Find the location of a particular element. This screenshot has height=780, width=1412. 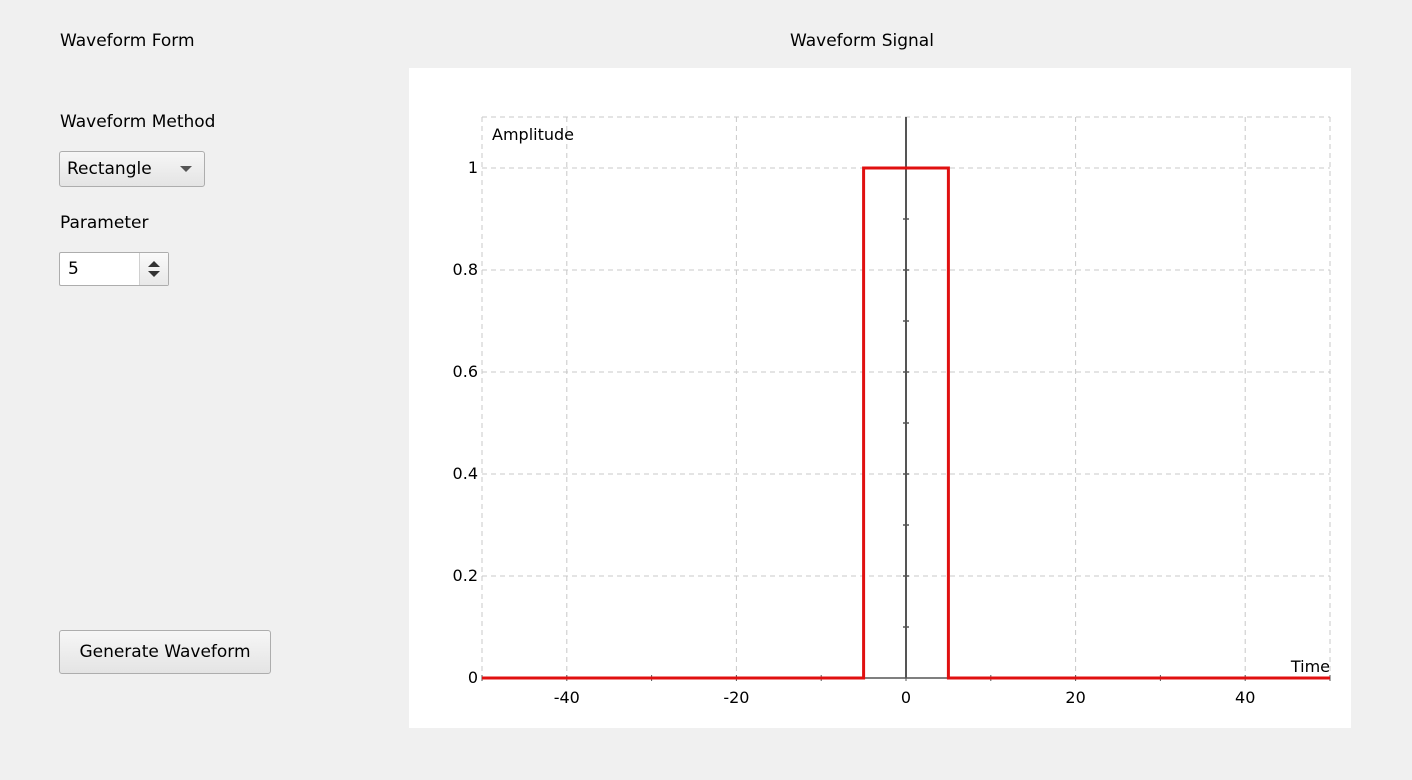

waveform-method-select: Rectangle is located at coordinates (132, 169).